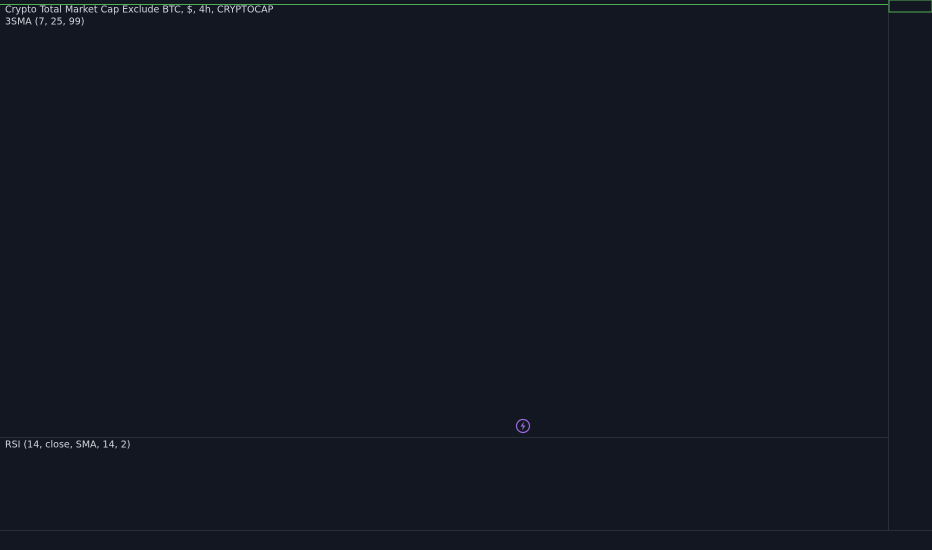  Describe the element at coordinates (67, 445) in the screenshot. I see `rsi-label: RSI (14, close, SMA, 14, 2)` at that location.